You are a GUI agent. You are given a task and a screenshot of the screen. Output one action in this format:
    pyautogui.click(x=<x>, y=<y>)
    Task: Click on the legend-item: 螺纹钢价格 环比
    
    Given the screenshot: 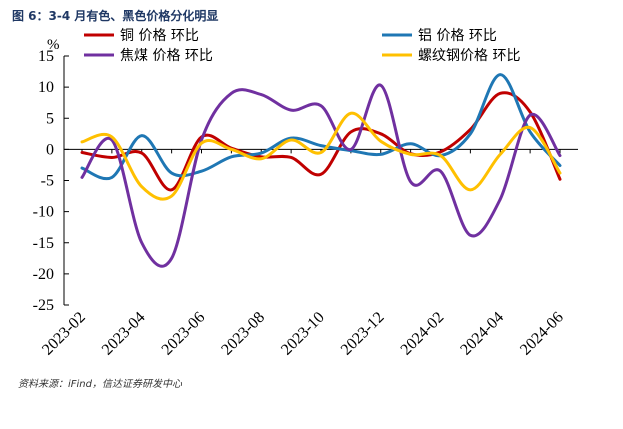 What is the action you would take?
    pyautogui.click(x=451, y=56)
    